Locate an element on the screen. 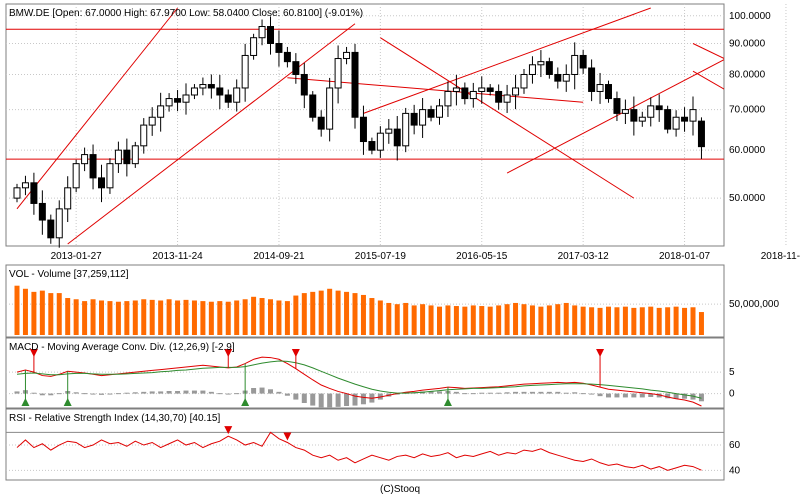 This screenshot has width=800, height=500. price-y-tick-label: 60.0000 is located at coordinates (747, 150).